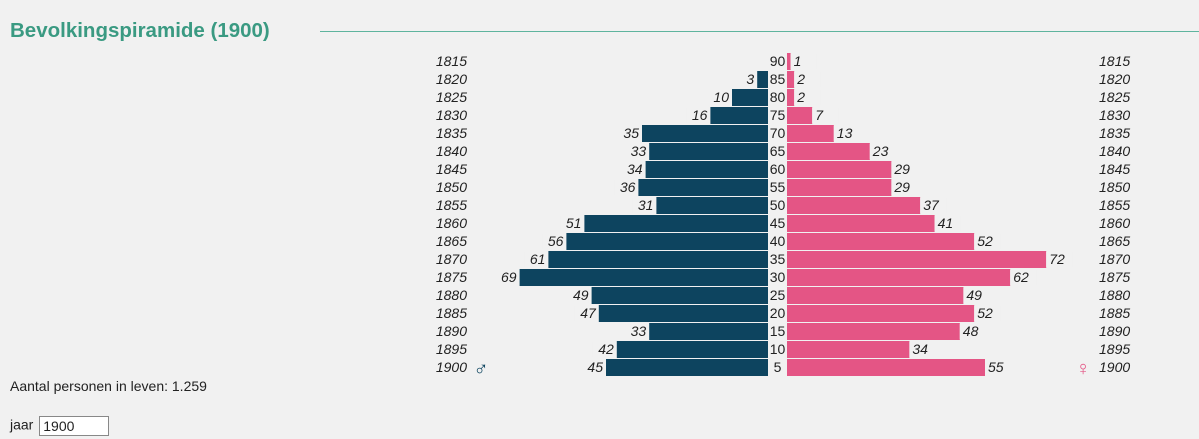 Image resolution: width=1199 pixels, height=439 pixels. What do you see at coordinates (451, 349) in the screenshot?
I see `birth-year-label-left: 1895` at bounding box center [451, 349].